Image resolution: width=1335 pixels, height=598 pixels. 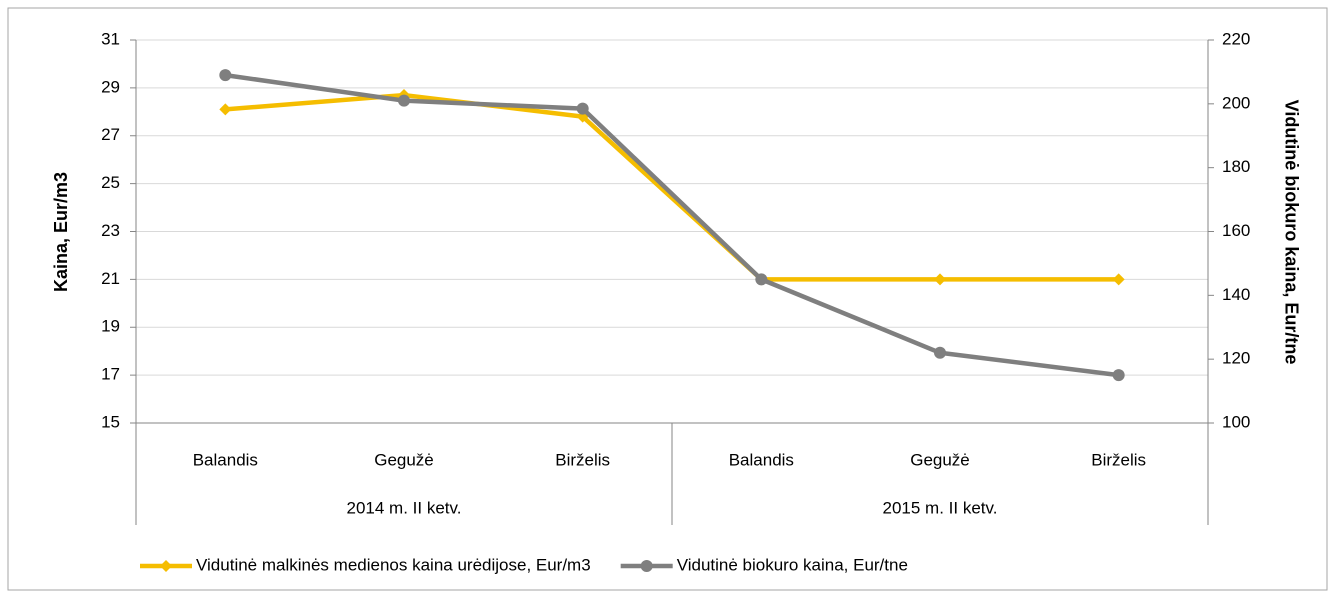 I want to click on y2-tick-label: 100, so click(x=1236, y=421).